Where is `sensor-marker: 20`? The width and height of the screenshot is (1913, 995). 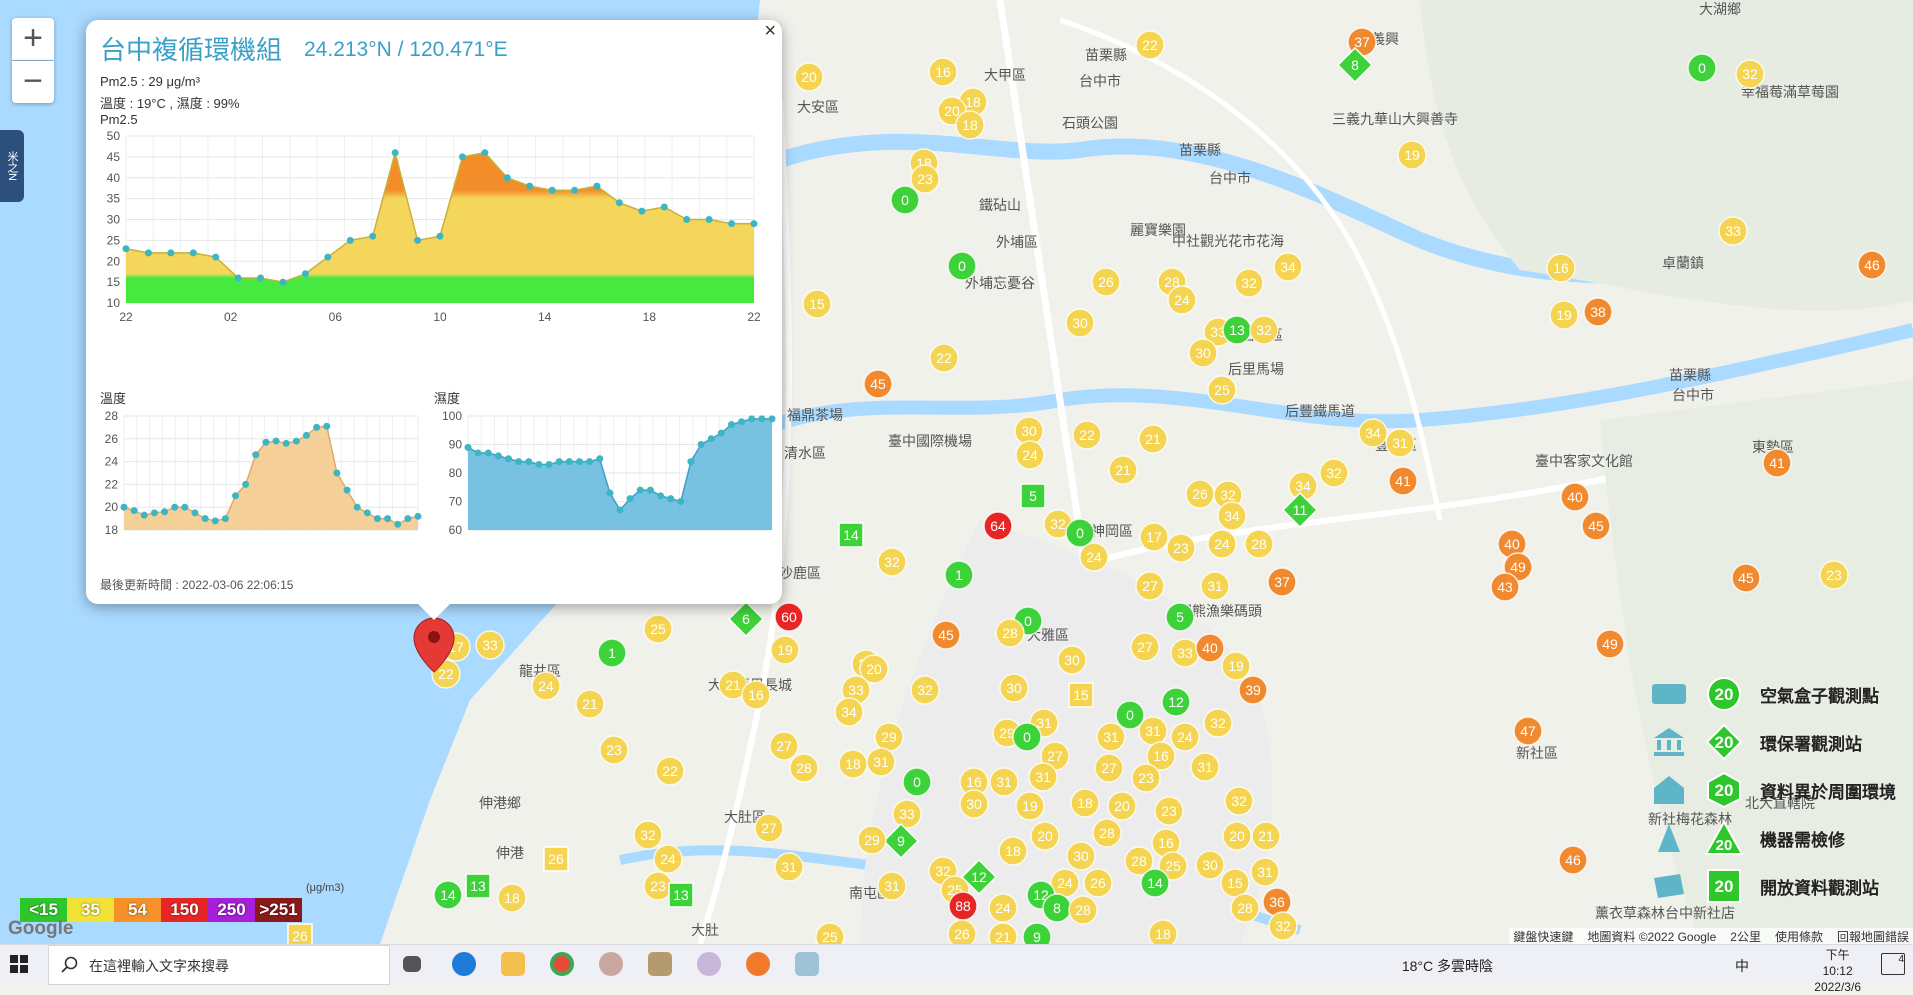
sensor-marker: 20 is located at coordinates (874, 669).